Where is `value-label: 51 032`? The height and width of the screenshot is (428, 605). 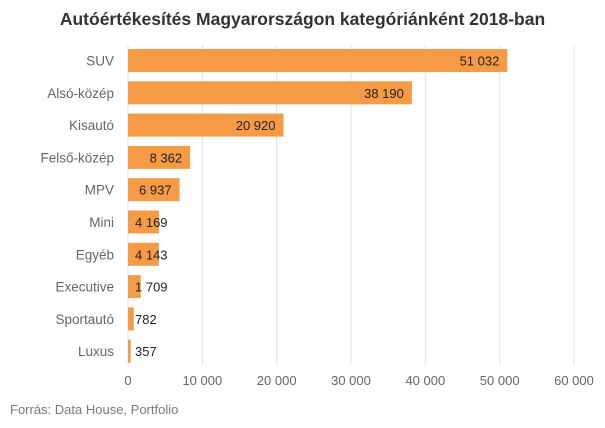 value-label: 51 032 is located at coordinates (480, 61).